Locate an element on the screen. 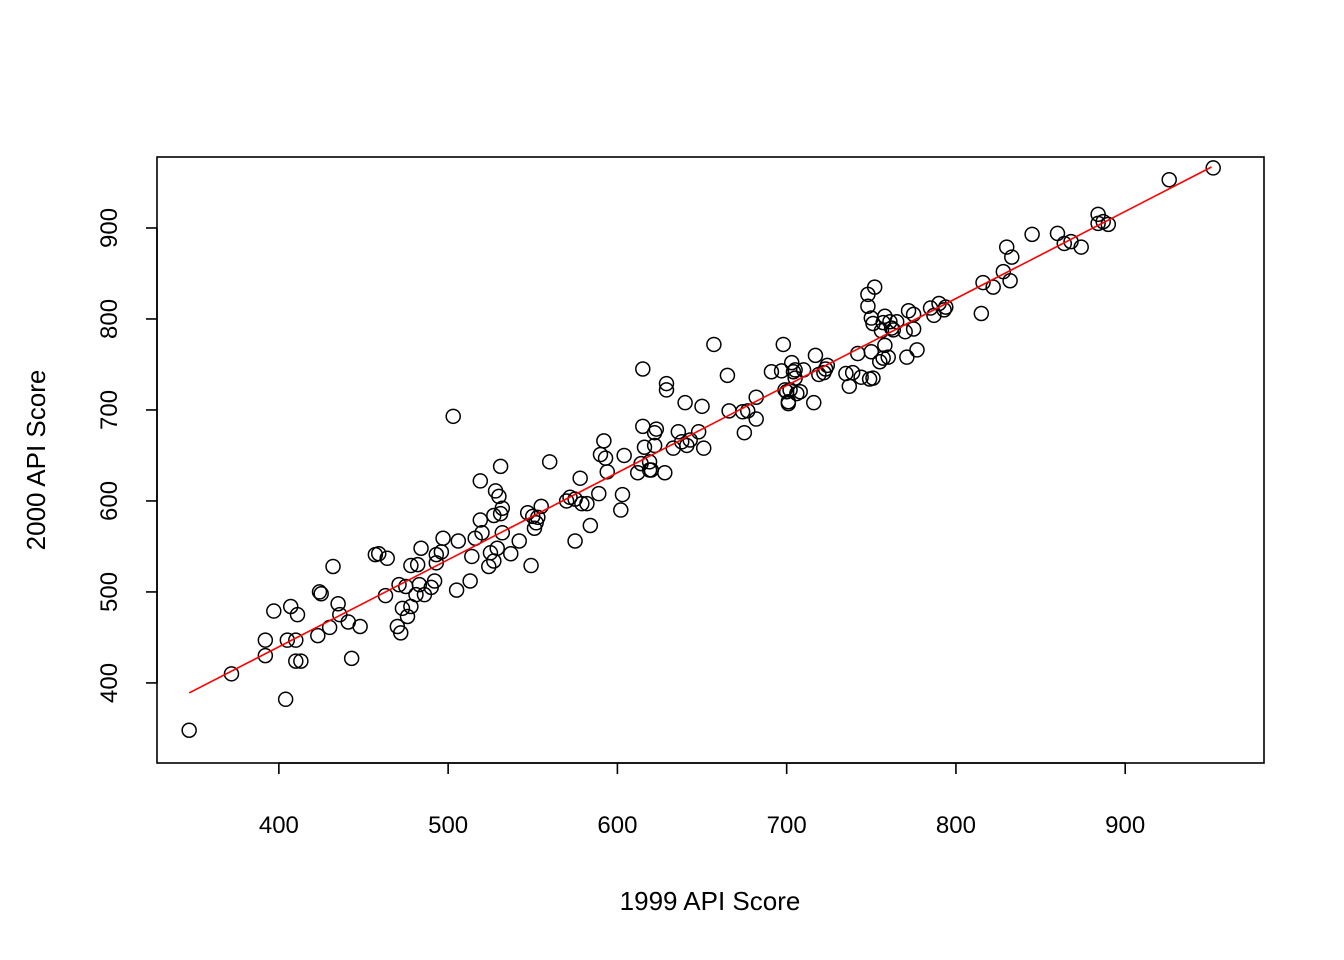 The height and width of the screenshot is (960, 1344). y-axis-title: 2000 API Score is located at coordinates (36, 460).